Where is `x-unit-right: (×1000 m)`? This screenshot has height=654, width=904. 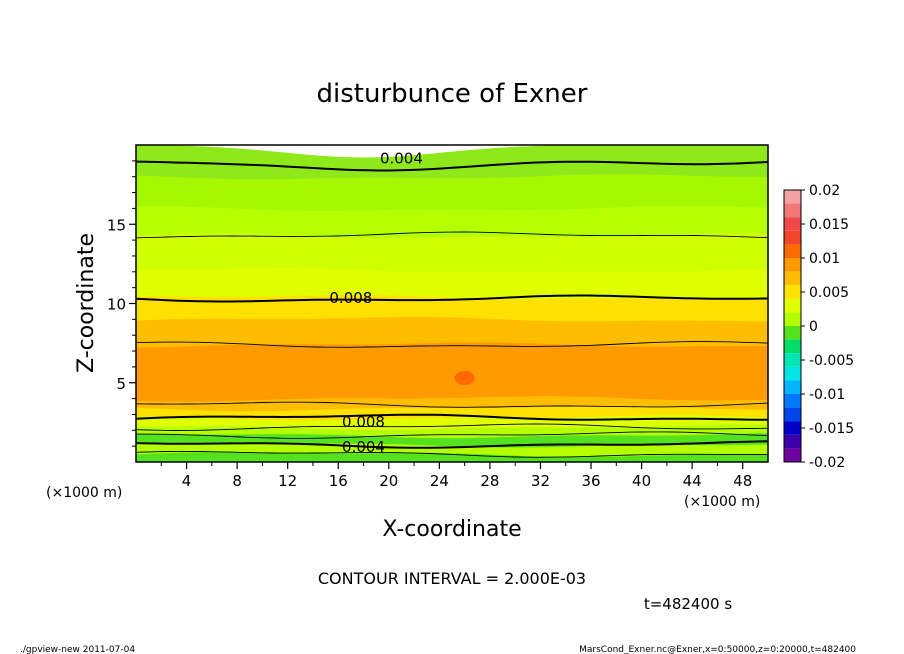
x-unit-right: (×1000 m) is located at coordinates (722, 502).